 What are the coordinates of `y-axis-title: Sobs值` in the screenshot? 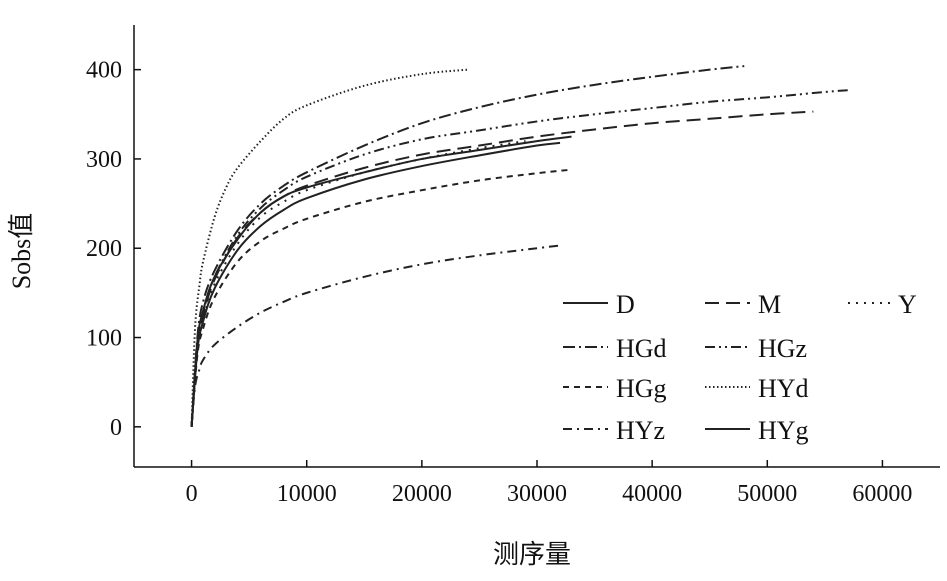 It's located at (21, 251).